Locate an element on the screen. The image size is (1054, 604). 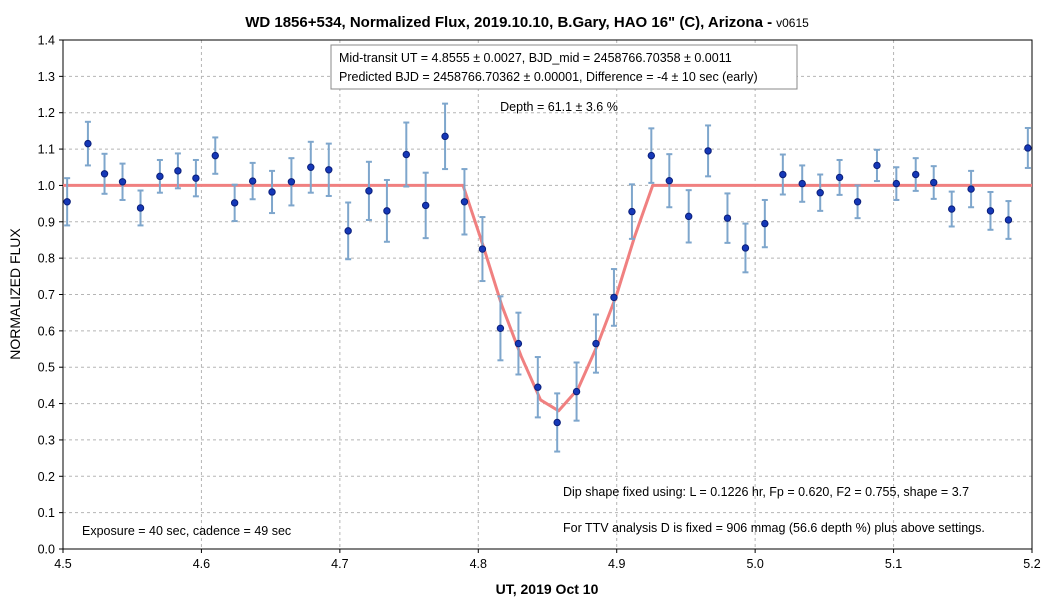
y-tick-label: 1.4 is located at coordinates (46, 41).